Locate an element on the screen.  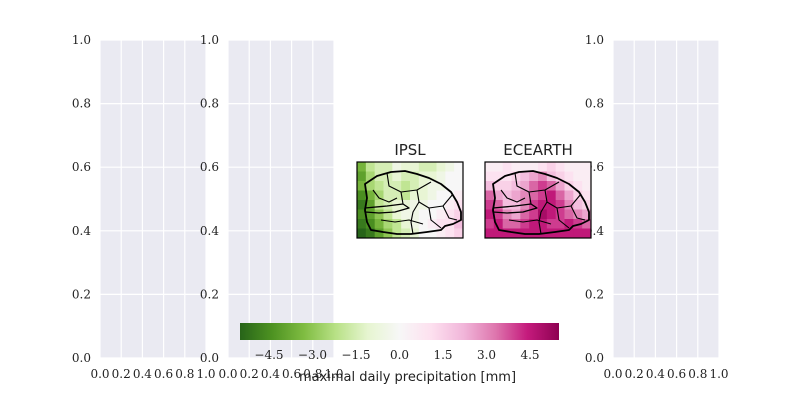
y-tick-label: 0.4 is located at coordinates (81, 231).